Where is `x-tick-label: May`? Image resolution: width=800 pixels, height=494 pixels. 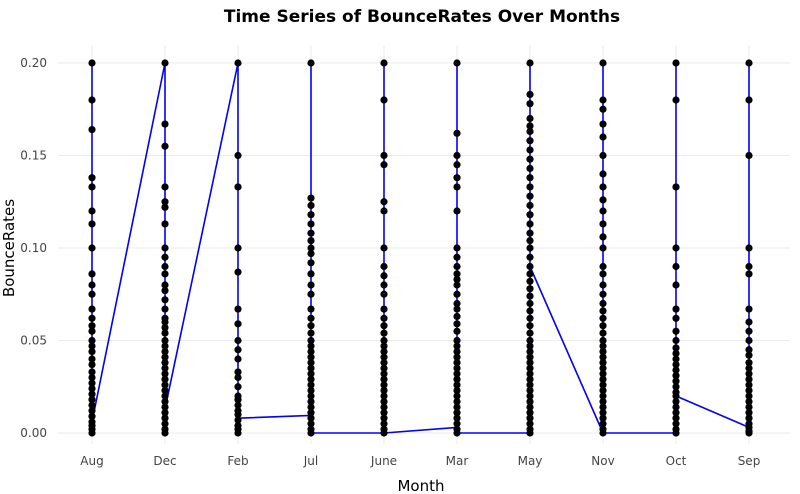
x-tick-label: May is located at coordinates (530, 461).